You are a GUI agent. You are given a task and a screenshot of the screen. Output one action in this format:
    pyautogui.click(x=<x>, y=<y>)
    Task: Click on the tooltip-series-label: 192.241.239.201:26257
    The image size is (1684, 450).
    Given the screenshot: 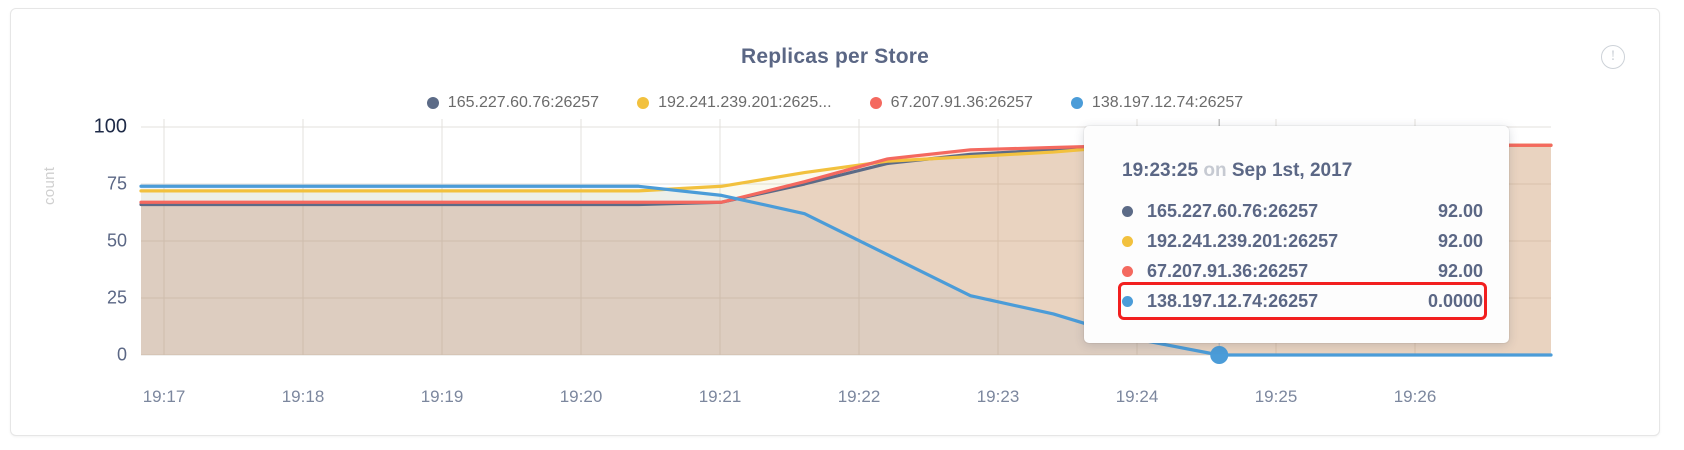 What is the action you would take?
    pyautogui.click(x=1243, y=240)
    